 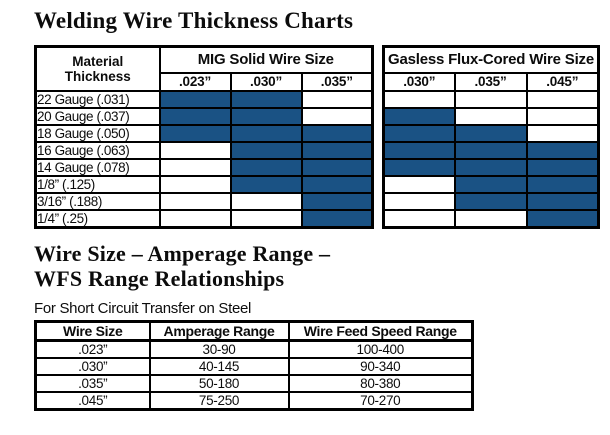 I want to click on mig-table-row: 18 Gauge (.050), so click(x=204, y=133).